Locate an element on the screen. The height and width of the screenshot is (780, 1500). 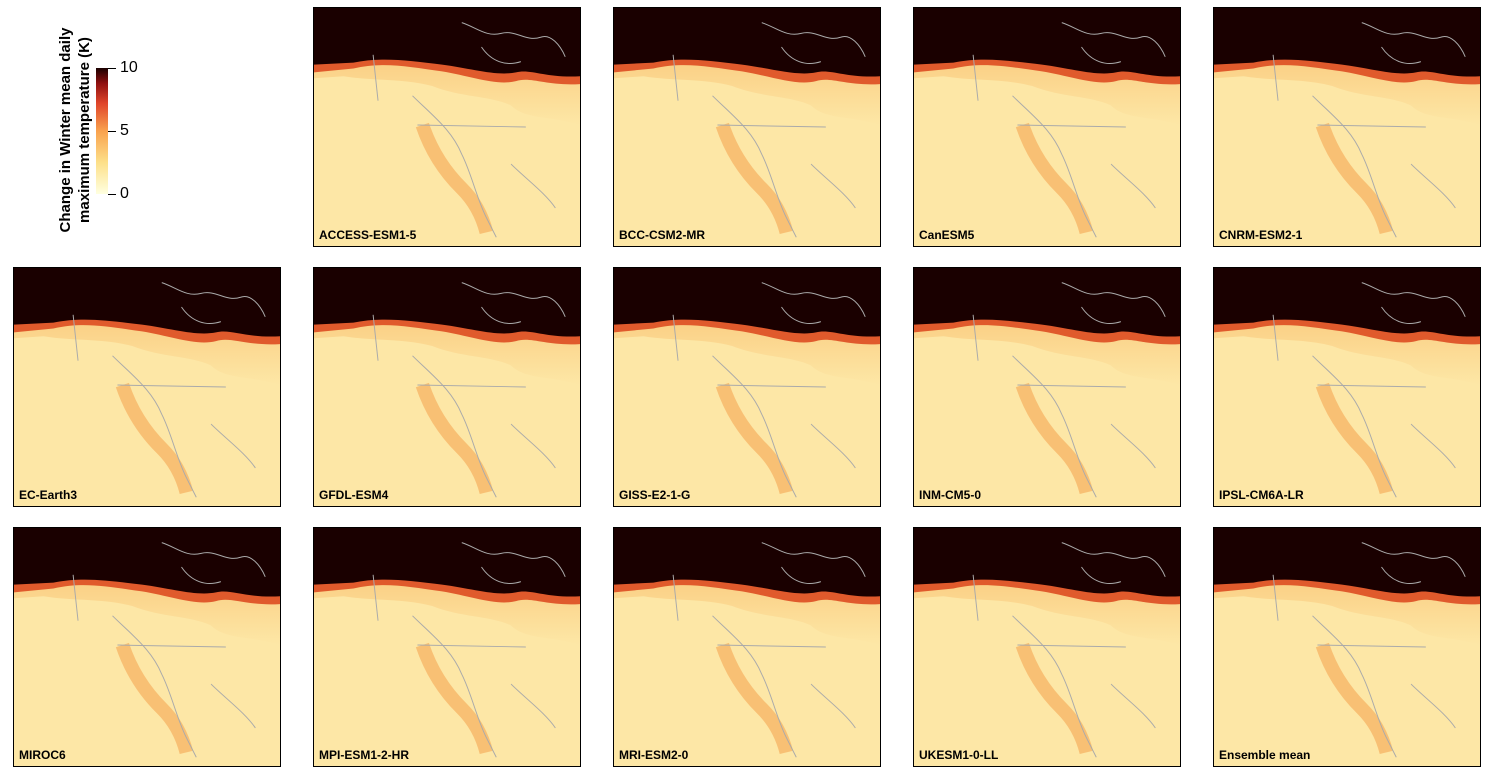
map-panel: ACCESS-ESM1-5 is located at coordinates (447, 127).